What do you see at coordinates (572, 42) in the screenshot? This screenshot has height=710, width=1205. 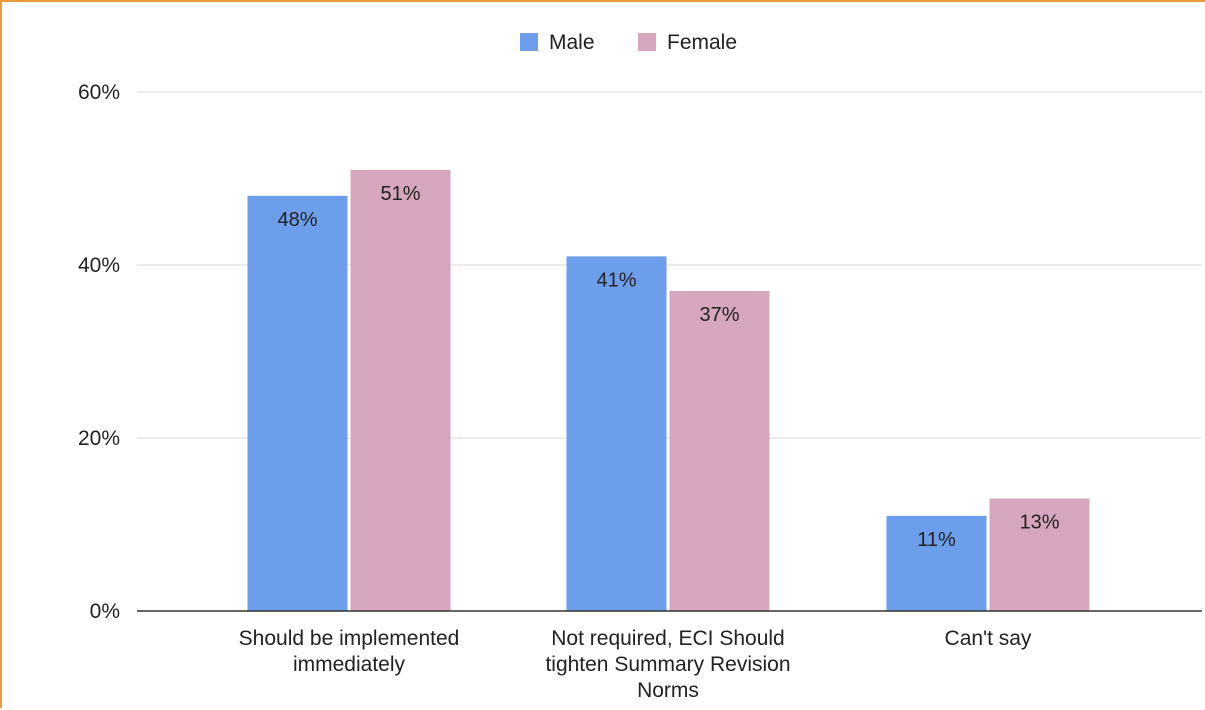 I see `legend-label-male: Male` at bounding box center [572, 42].